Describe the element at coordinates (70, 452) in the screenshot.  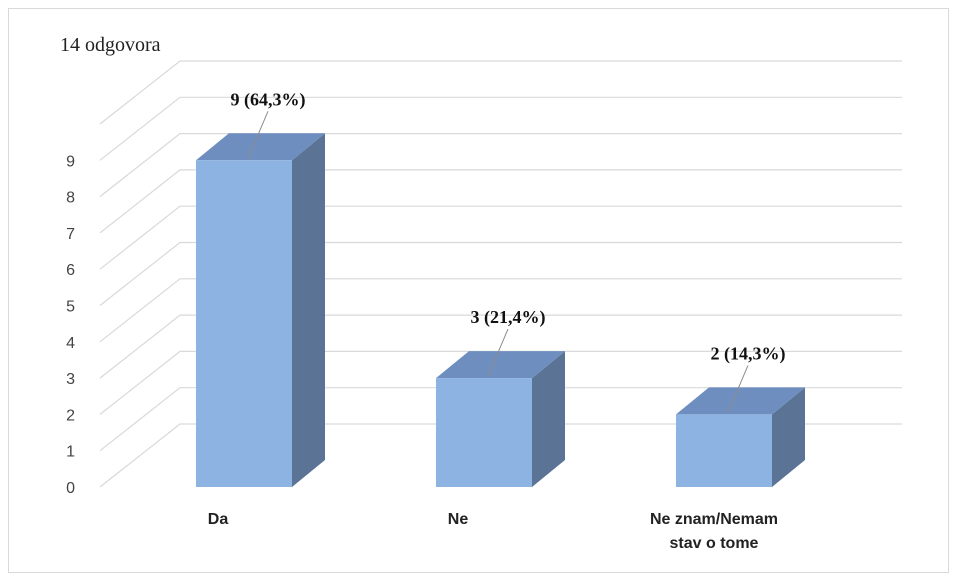
I see `y-tick-label: 1` at that location.